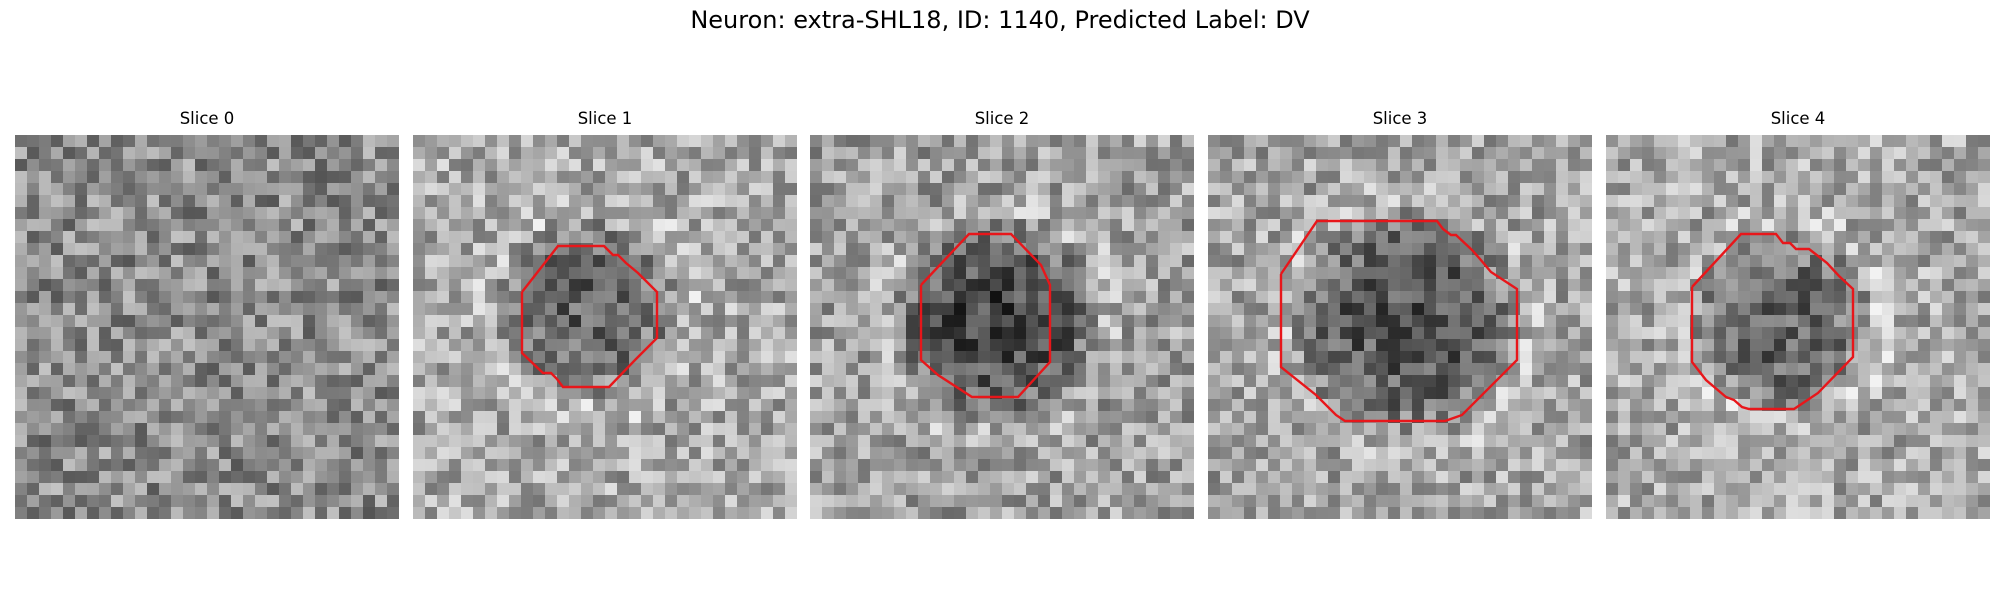 Image resolution: width=2000 pixels, height=600 pixels. I want to click on slice-title-0: Slice 0, so click(207, 118).